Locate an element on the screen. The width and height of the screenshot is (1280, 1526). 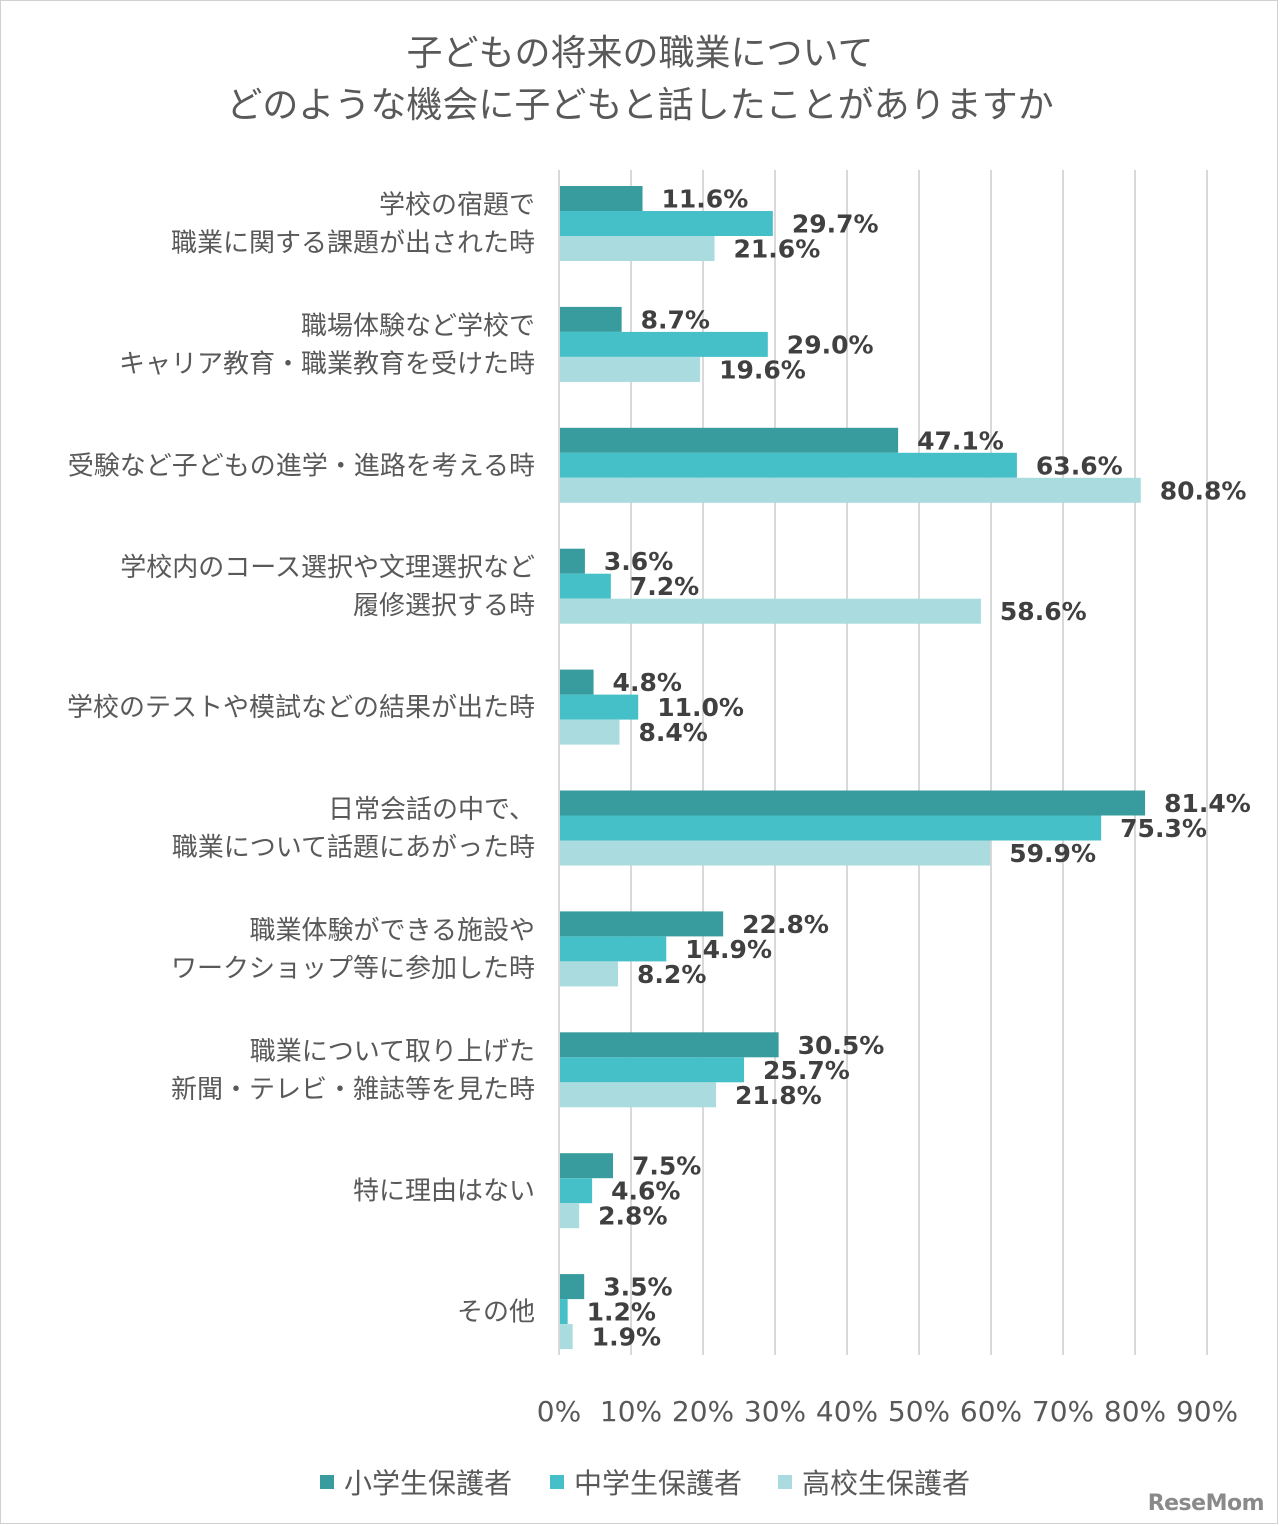
data-label-junior_high: 14.9% is located at coordinates (728, 949).